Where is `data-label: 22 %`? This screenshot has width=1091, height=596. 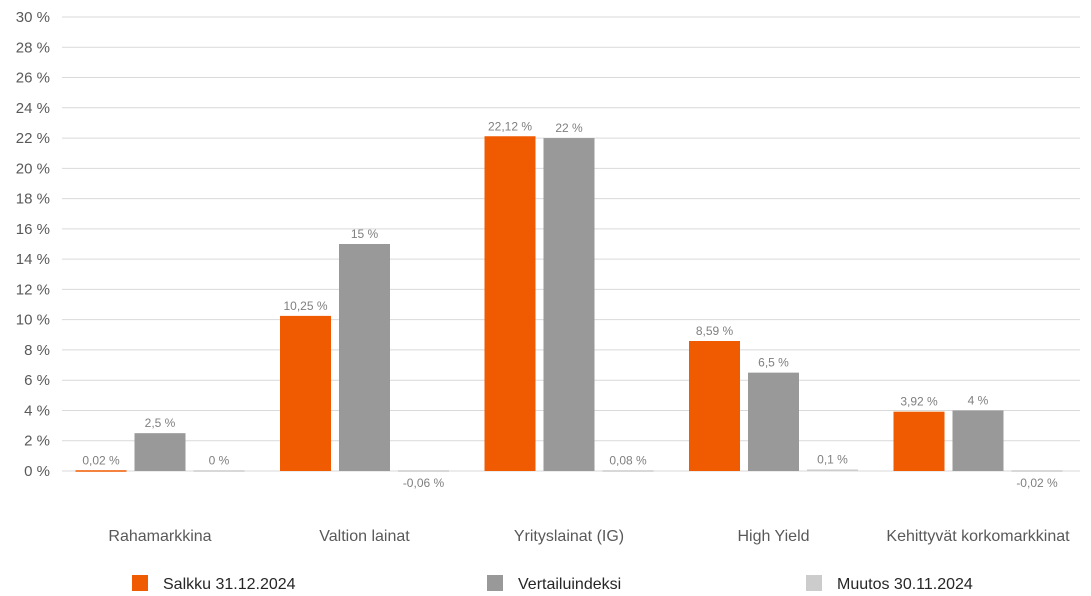
data-label: 22 % is located at coordinates (569, 128).